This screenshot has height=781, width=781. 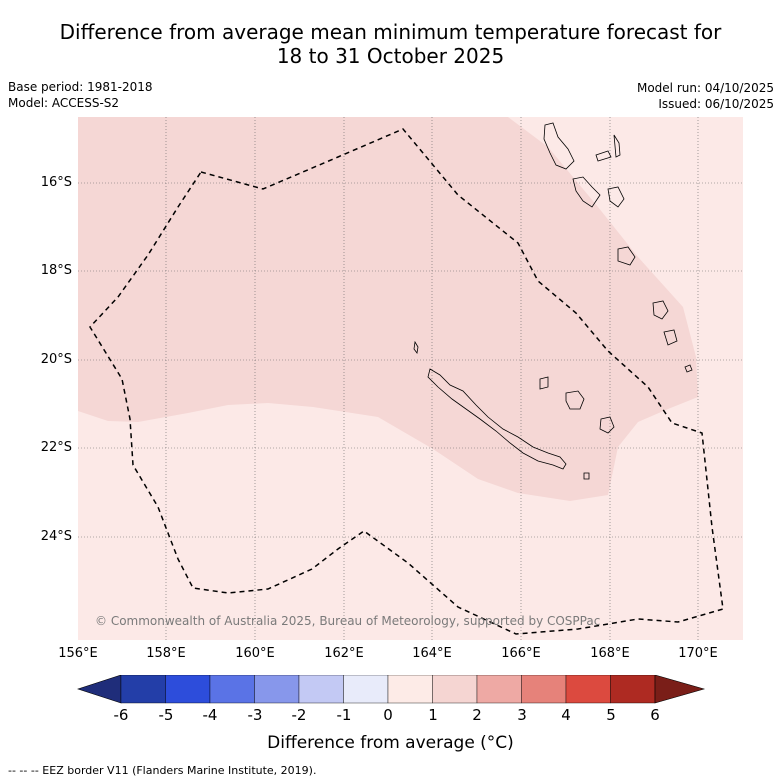 I want to click on chart-title-line2: 18 to 31 October 2025, so click(x=390, y=56).